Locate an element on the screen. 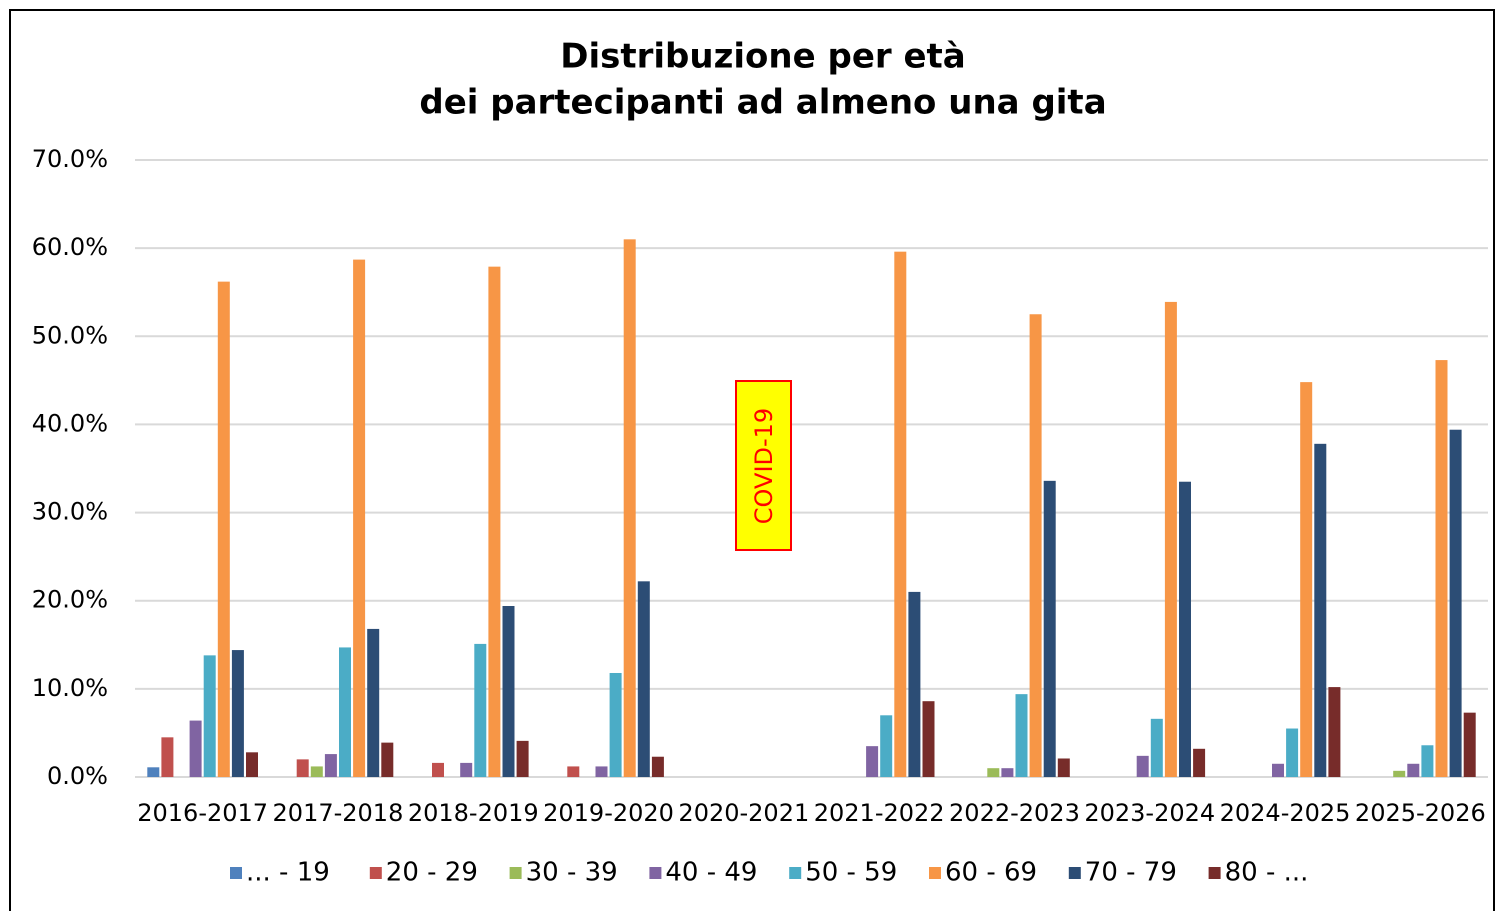 The image size is (1496, 915). y-tick-label: 10.0% is located at coordinates (70, 688).